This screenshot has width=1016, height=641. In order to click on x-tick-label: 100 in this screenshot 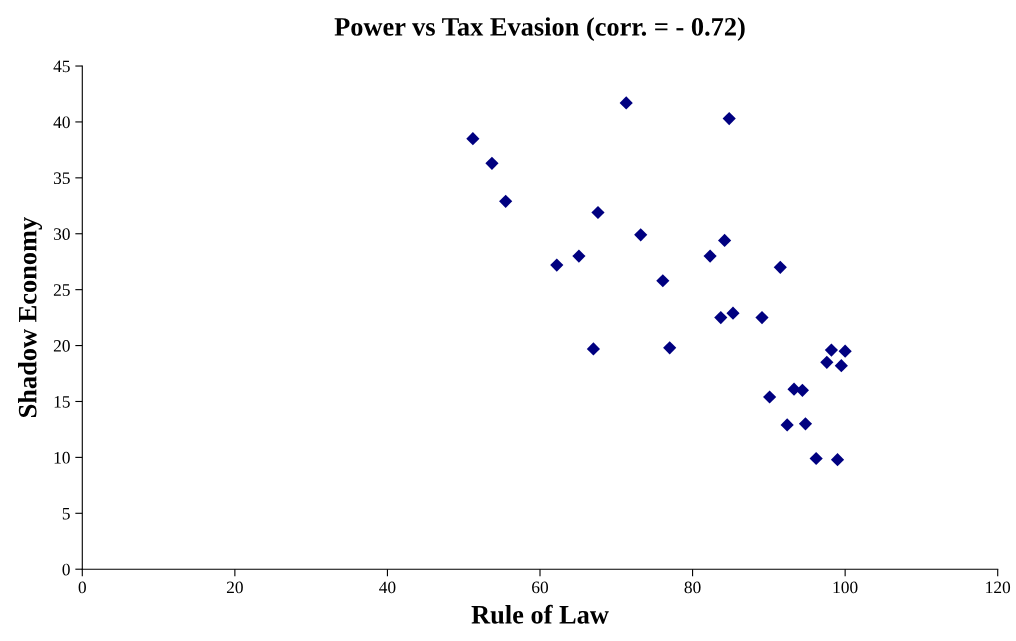, I will do `click(845, 587)`.